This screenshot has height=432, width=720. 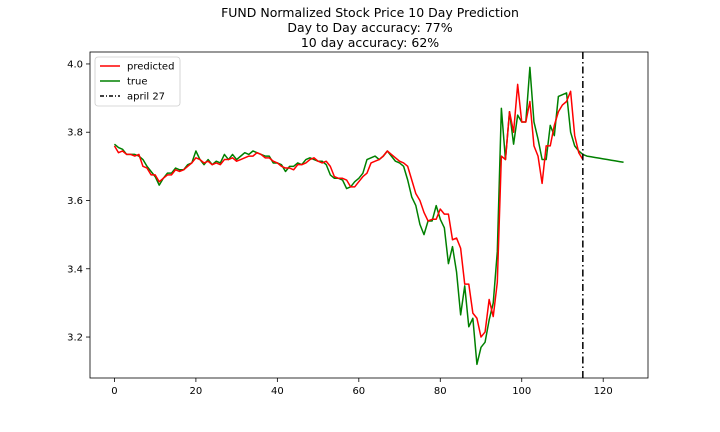 I want to click on legend-entry-true-label: true, so click(x=137, y=82).